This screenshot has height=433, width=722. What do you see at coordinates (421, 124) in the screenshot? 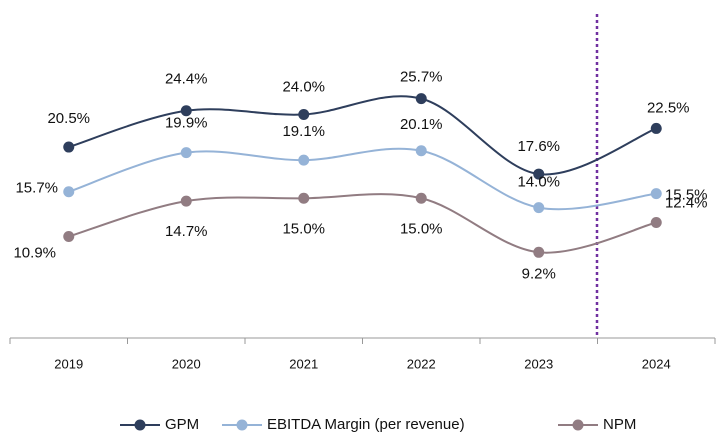
I see `data-label: 20.1%` at bounding box center [421, 124].